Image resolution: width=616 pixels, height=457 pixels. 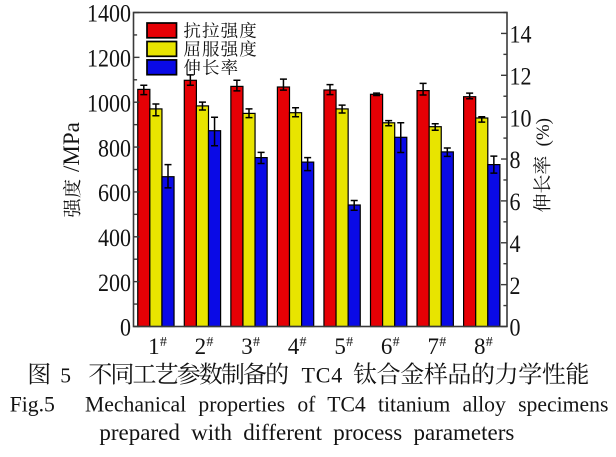 I want to click on svg-text: /MPa, so click(x=71, y=147).